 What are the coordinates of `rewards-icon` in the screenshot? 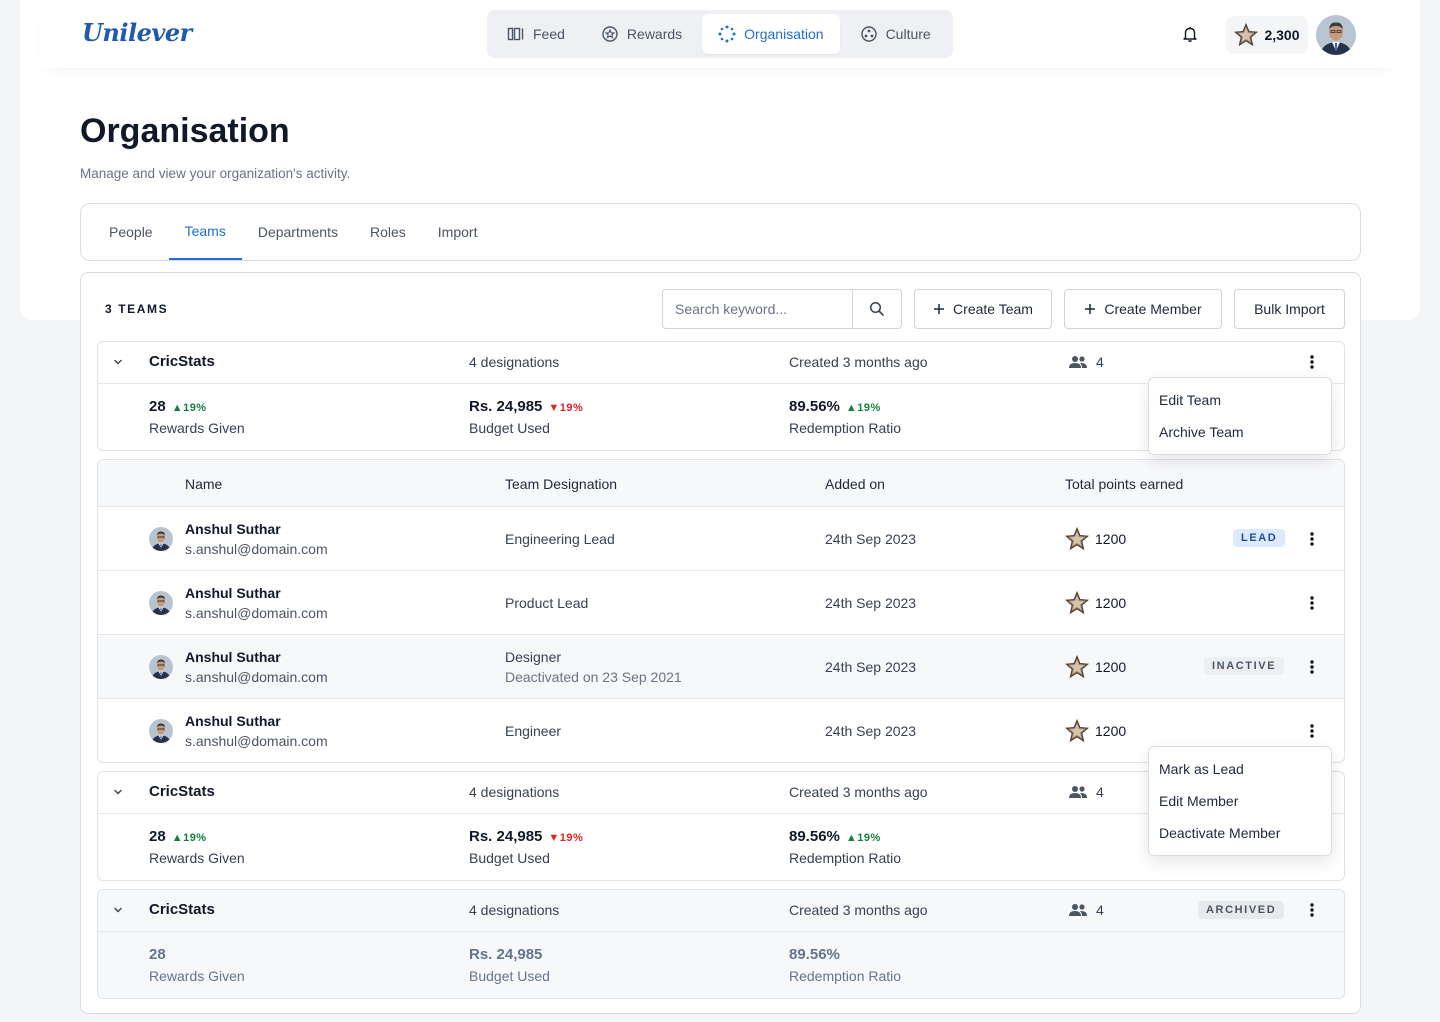 It's located at (610, 34).